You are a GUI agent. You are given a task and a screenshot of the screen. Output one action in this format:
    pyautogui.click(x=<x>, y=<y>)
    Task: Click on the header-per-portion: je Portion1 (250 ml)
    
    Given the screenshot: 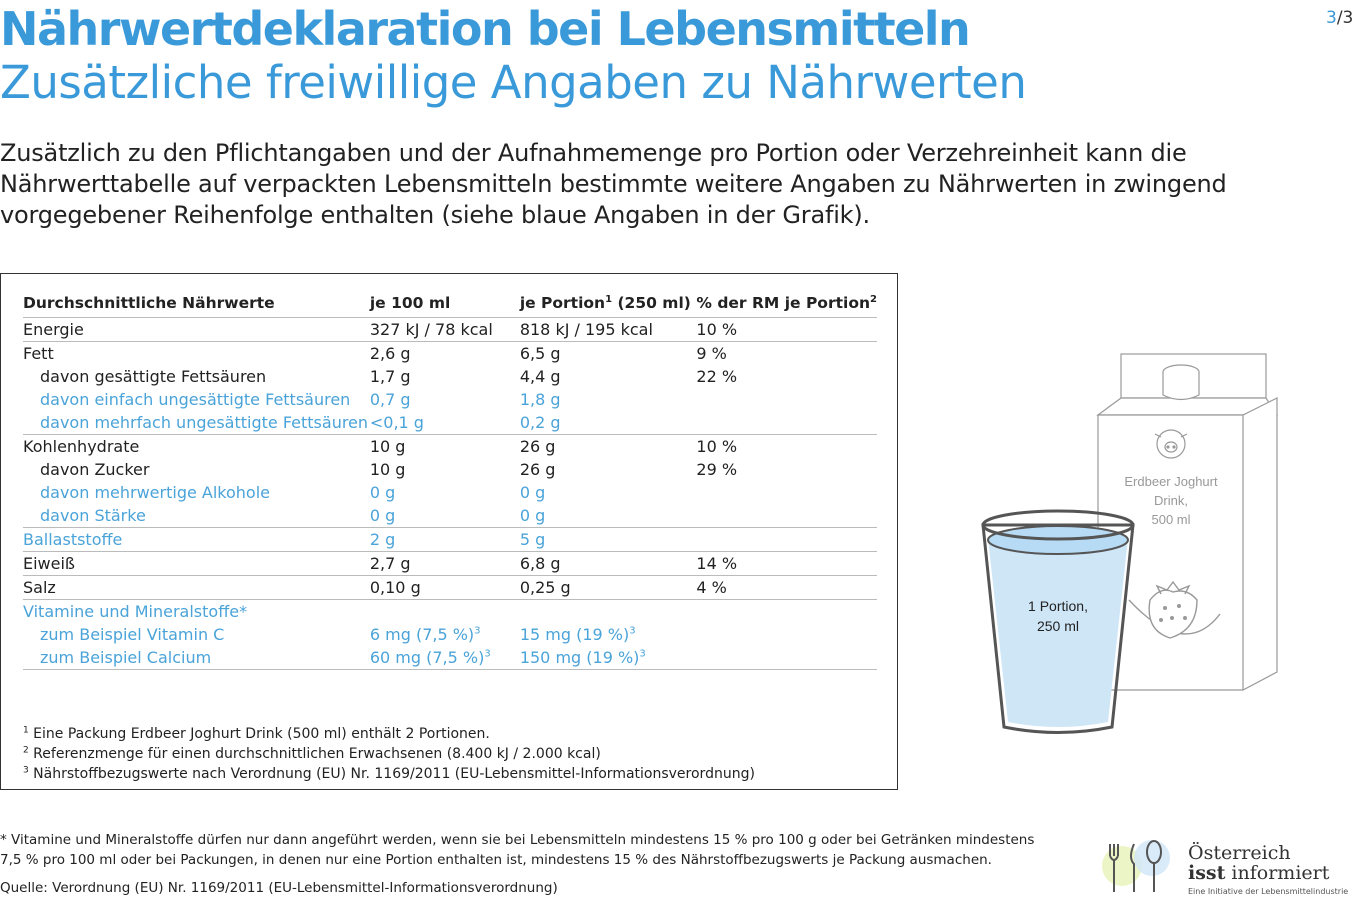 What is the action you would take?
    pyautogui.click(x=608, y=303)
    